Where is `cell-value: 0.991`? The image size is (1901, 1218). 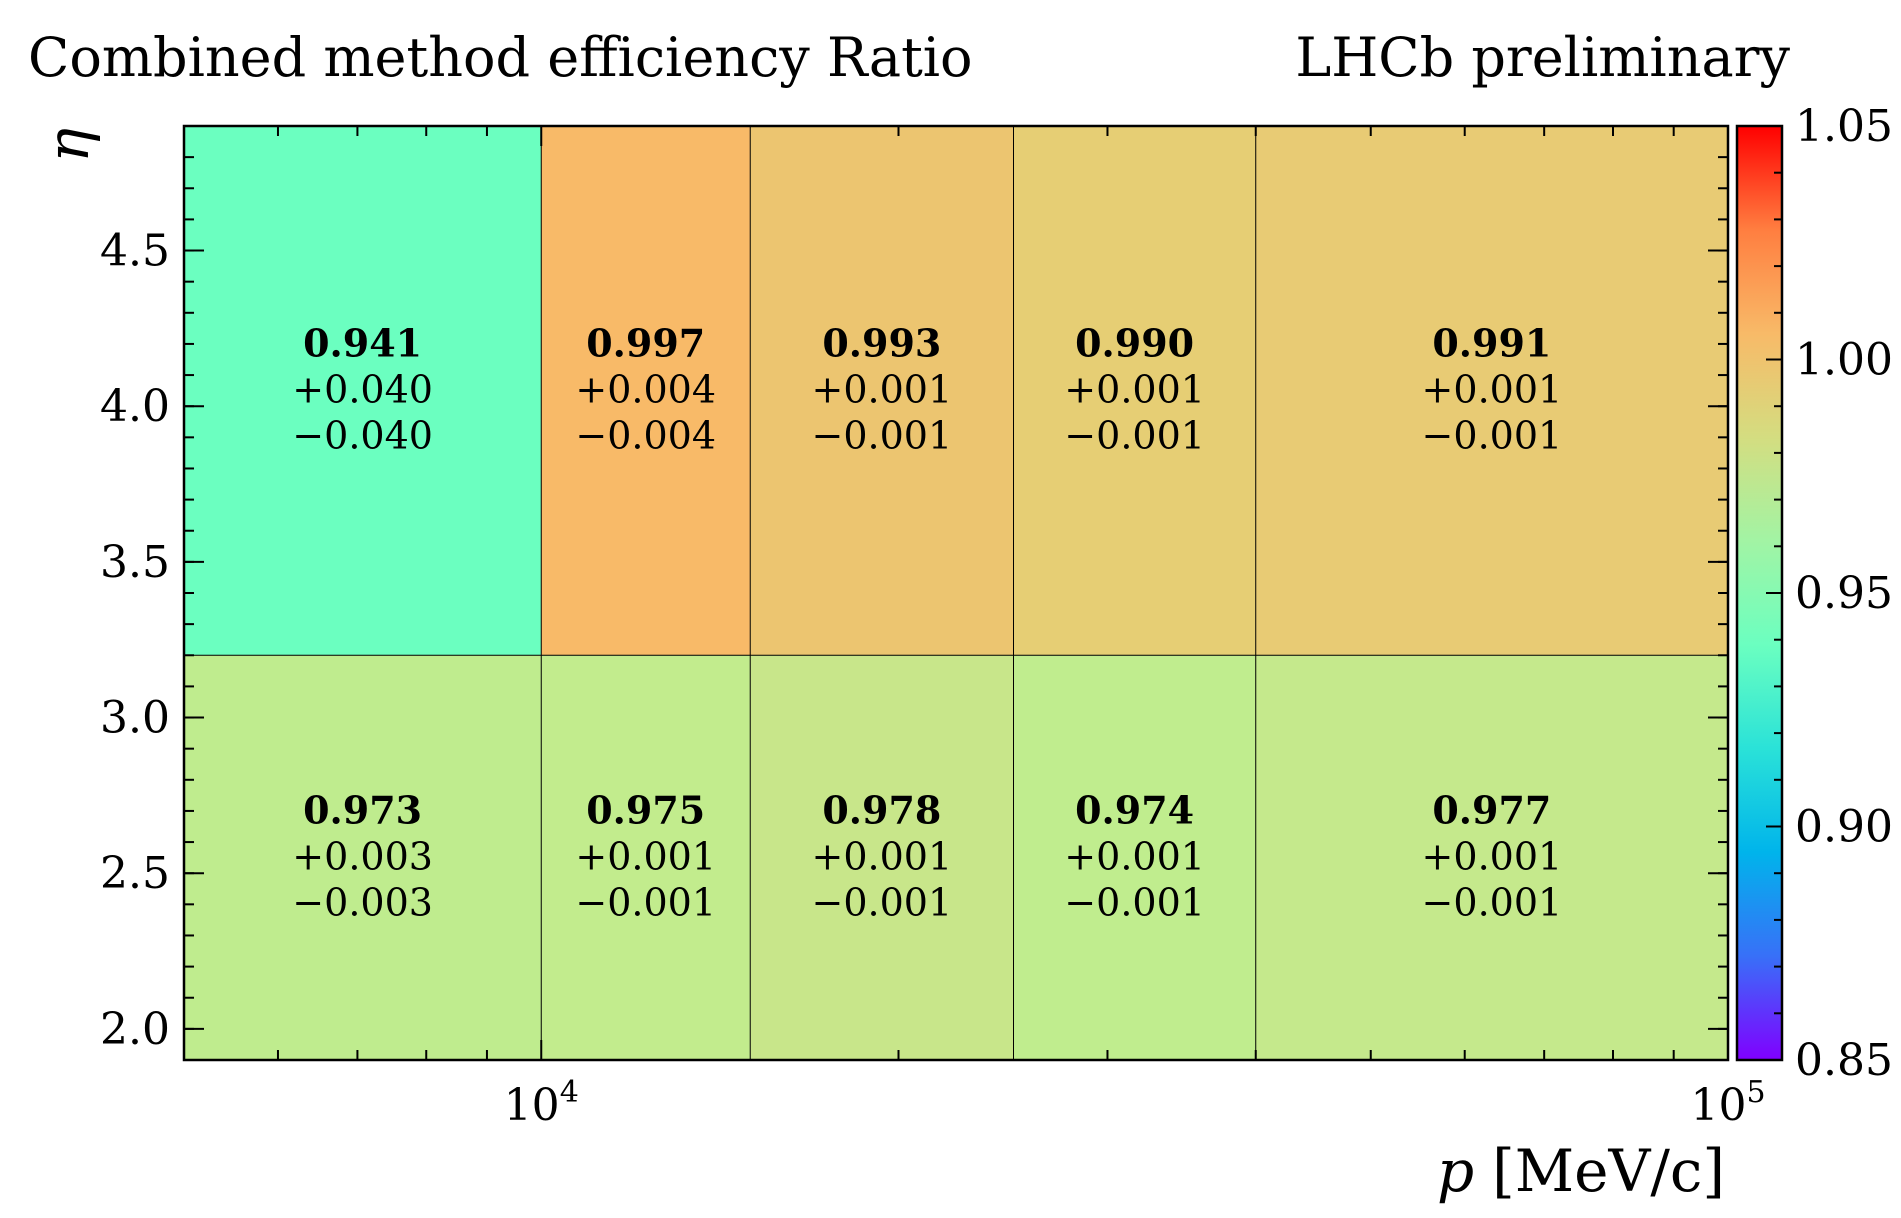 cell-value: 0.991 is located at coordinates (1491, 343).